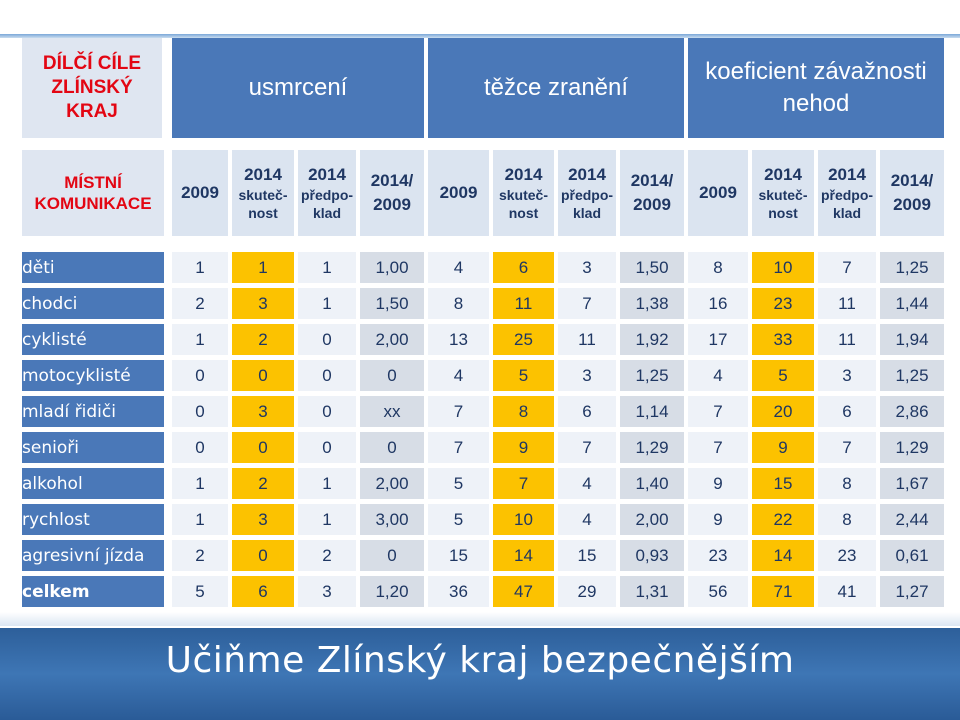  What do you see at coordinates (93, 519) in the screenshot?
I see `row-label: rychlost` at bounding box center [93, 519].